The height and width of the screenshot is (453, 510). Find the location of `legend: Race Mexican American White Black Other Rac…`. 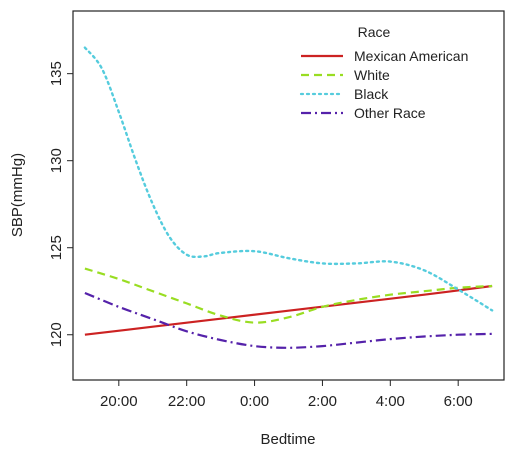

legend: Race Mexican American White Black Other Rac… is located at coordinates (383, 72).